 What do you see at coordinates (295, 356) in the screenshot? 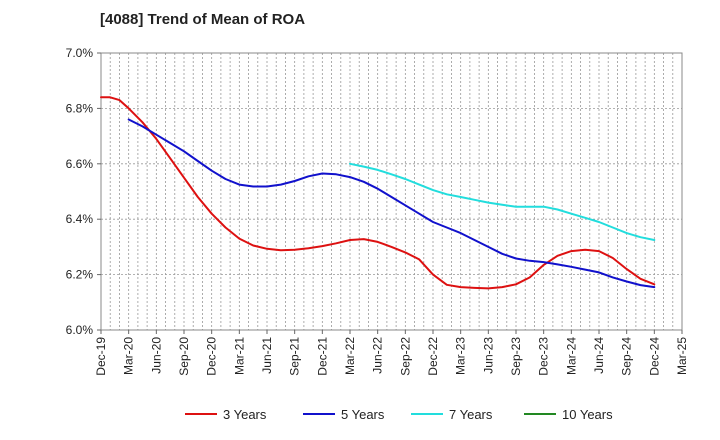
I see `x-tick-label: Sep-21` at bounding box center [295, 356].